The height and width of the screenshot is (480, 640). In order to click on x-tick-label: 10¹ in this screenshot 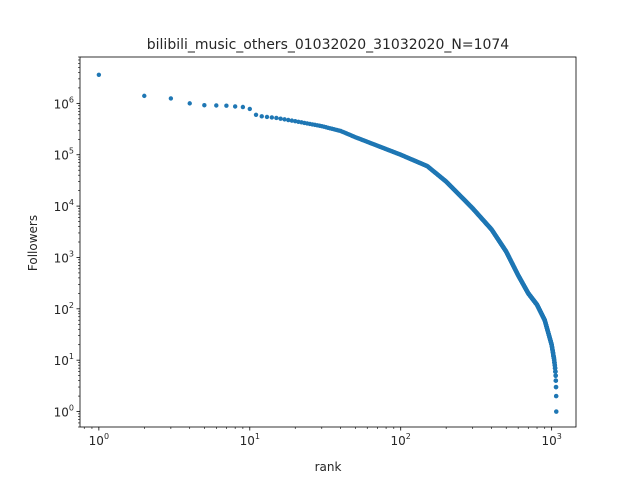, I will do `click(250, 440)`.